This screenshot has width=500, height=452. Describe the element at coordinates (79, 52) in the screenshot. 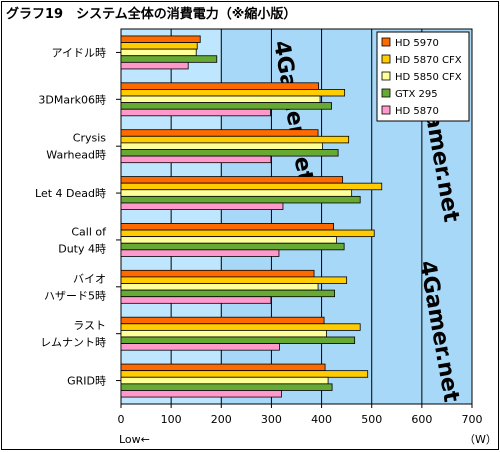

I see `category-label: アイドル時` at that location.